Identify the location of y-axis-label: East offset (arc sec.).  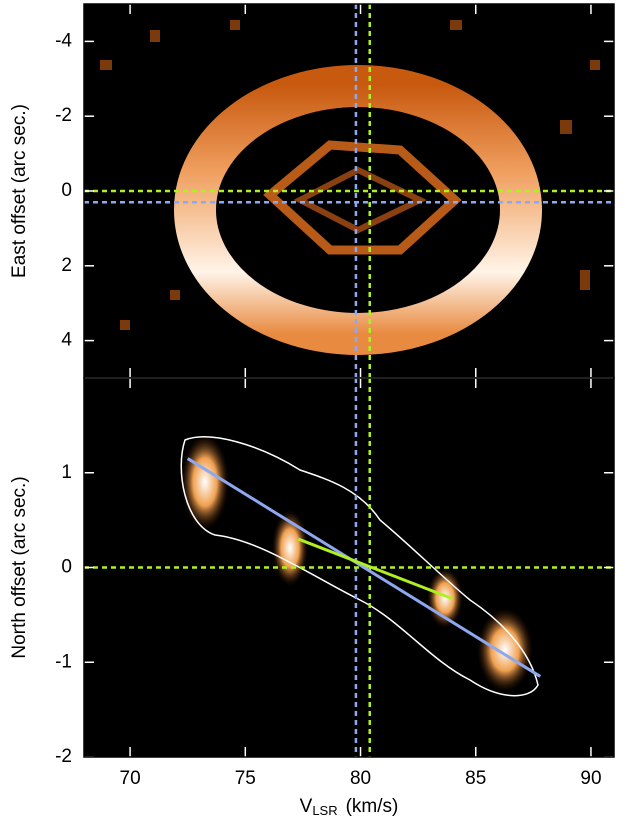
(19, 191).